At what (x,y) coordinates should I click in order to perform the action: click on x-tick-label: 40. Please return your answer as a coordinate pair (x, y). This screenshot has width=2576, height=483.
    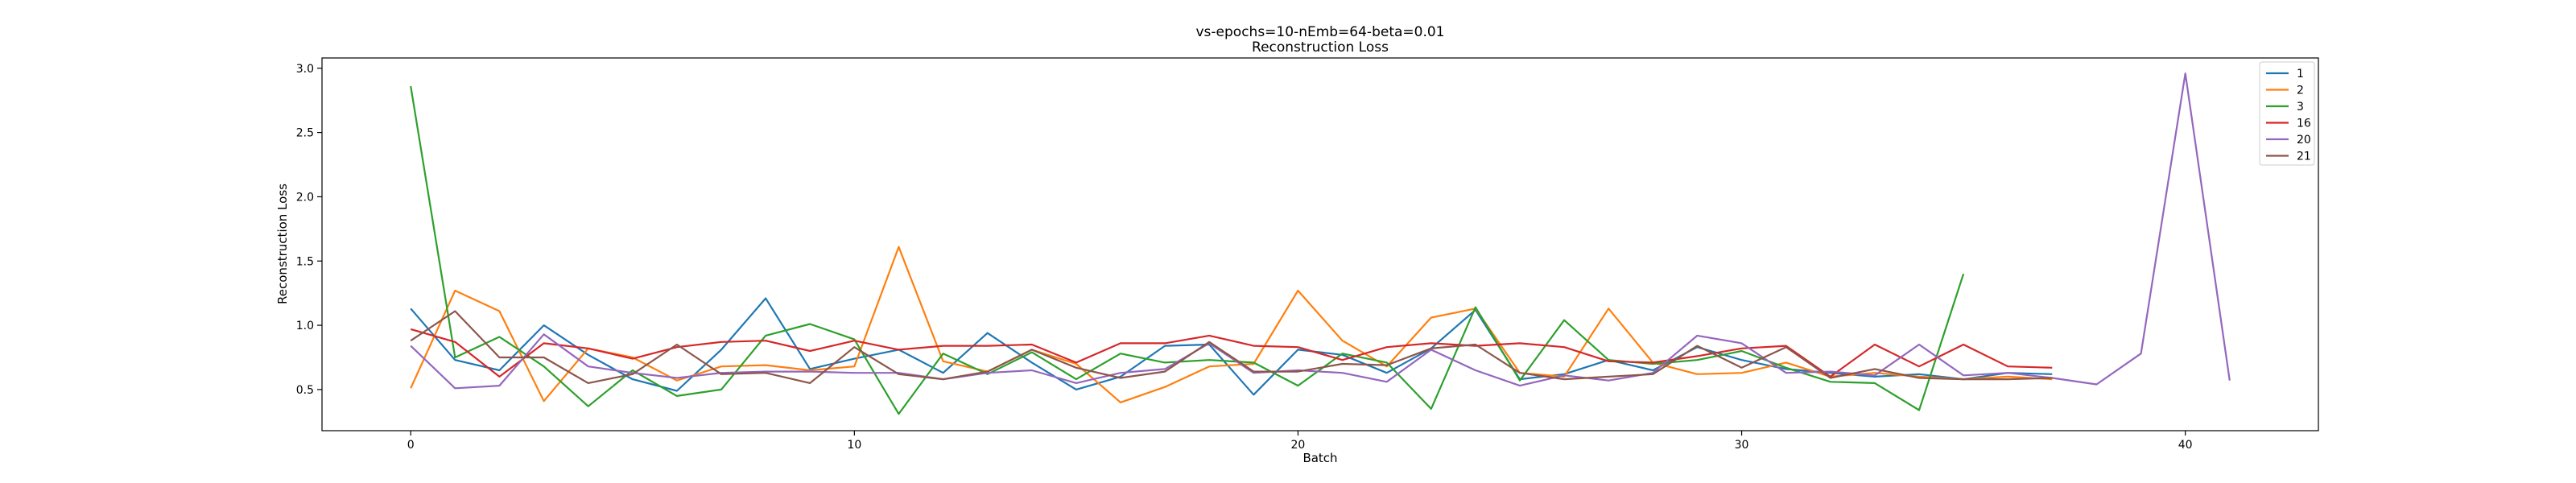
    Looking at the image, I should click on (2185, 445).